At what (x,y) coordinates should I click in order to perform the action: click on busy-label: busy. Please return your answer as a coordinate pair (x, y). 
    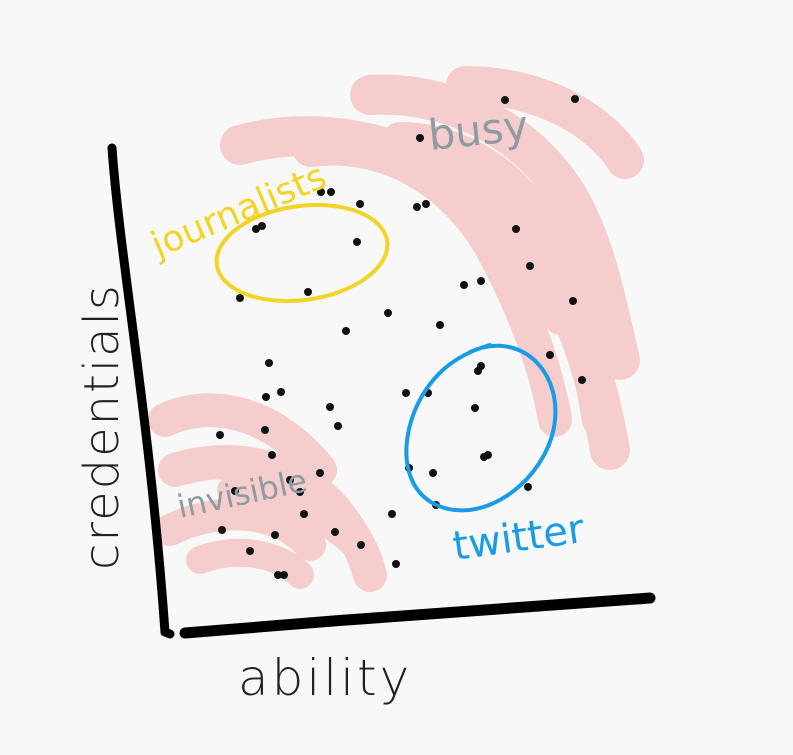
    Looking at the image, I should click on (478, 130).